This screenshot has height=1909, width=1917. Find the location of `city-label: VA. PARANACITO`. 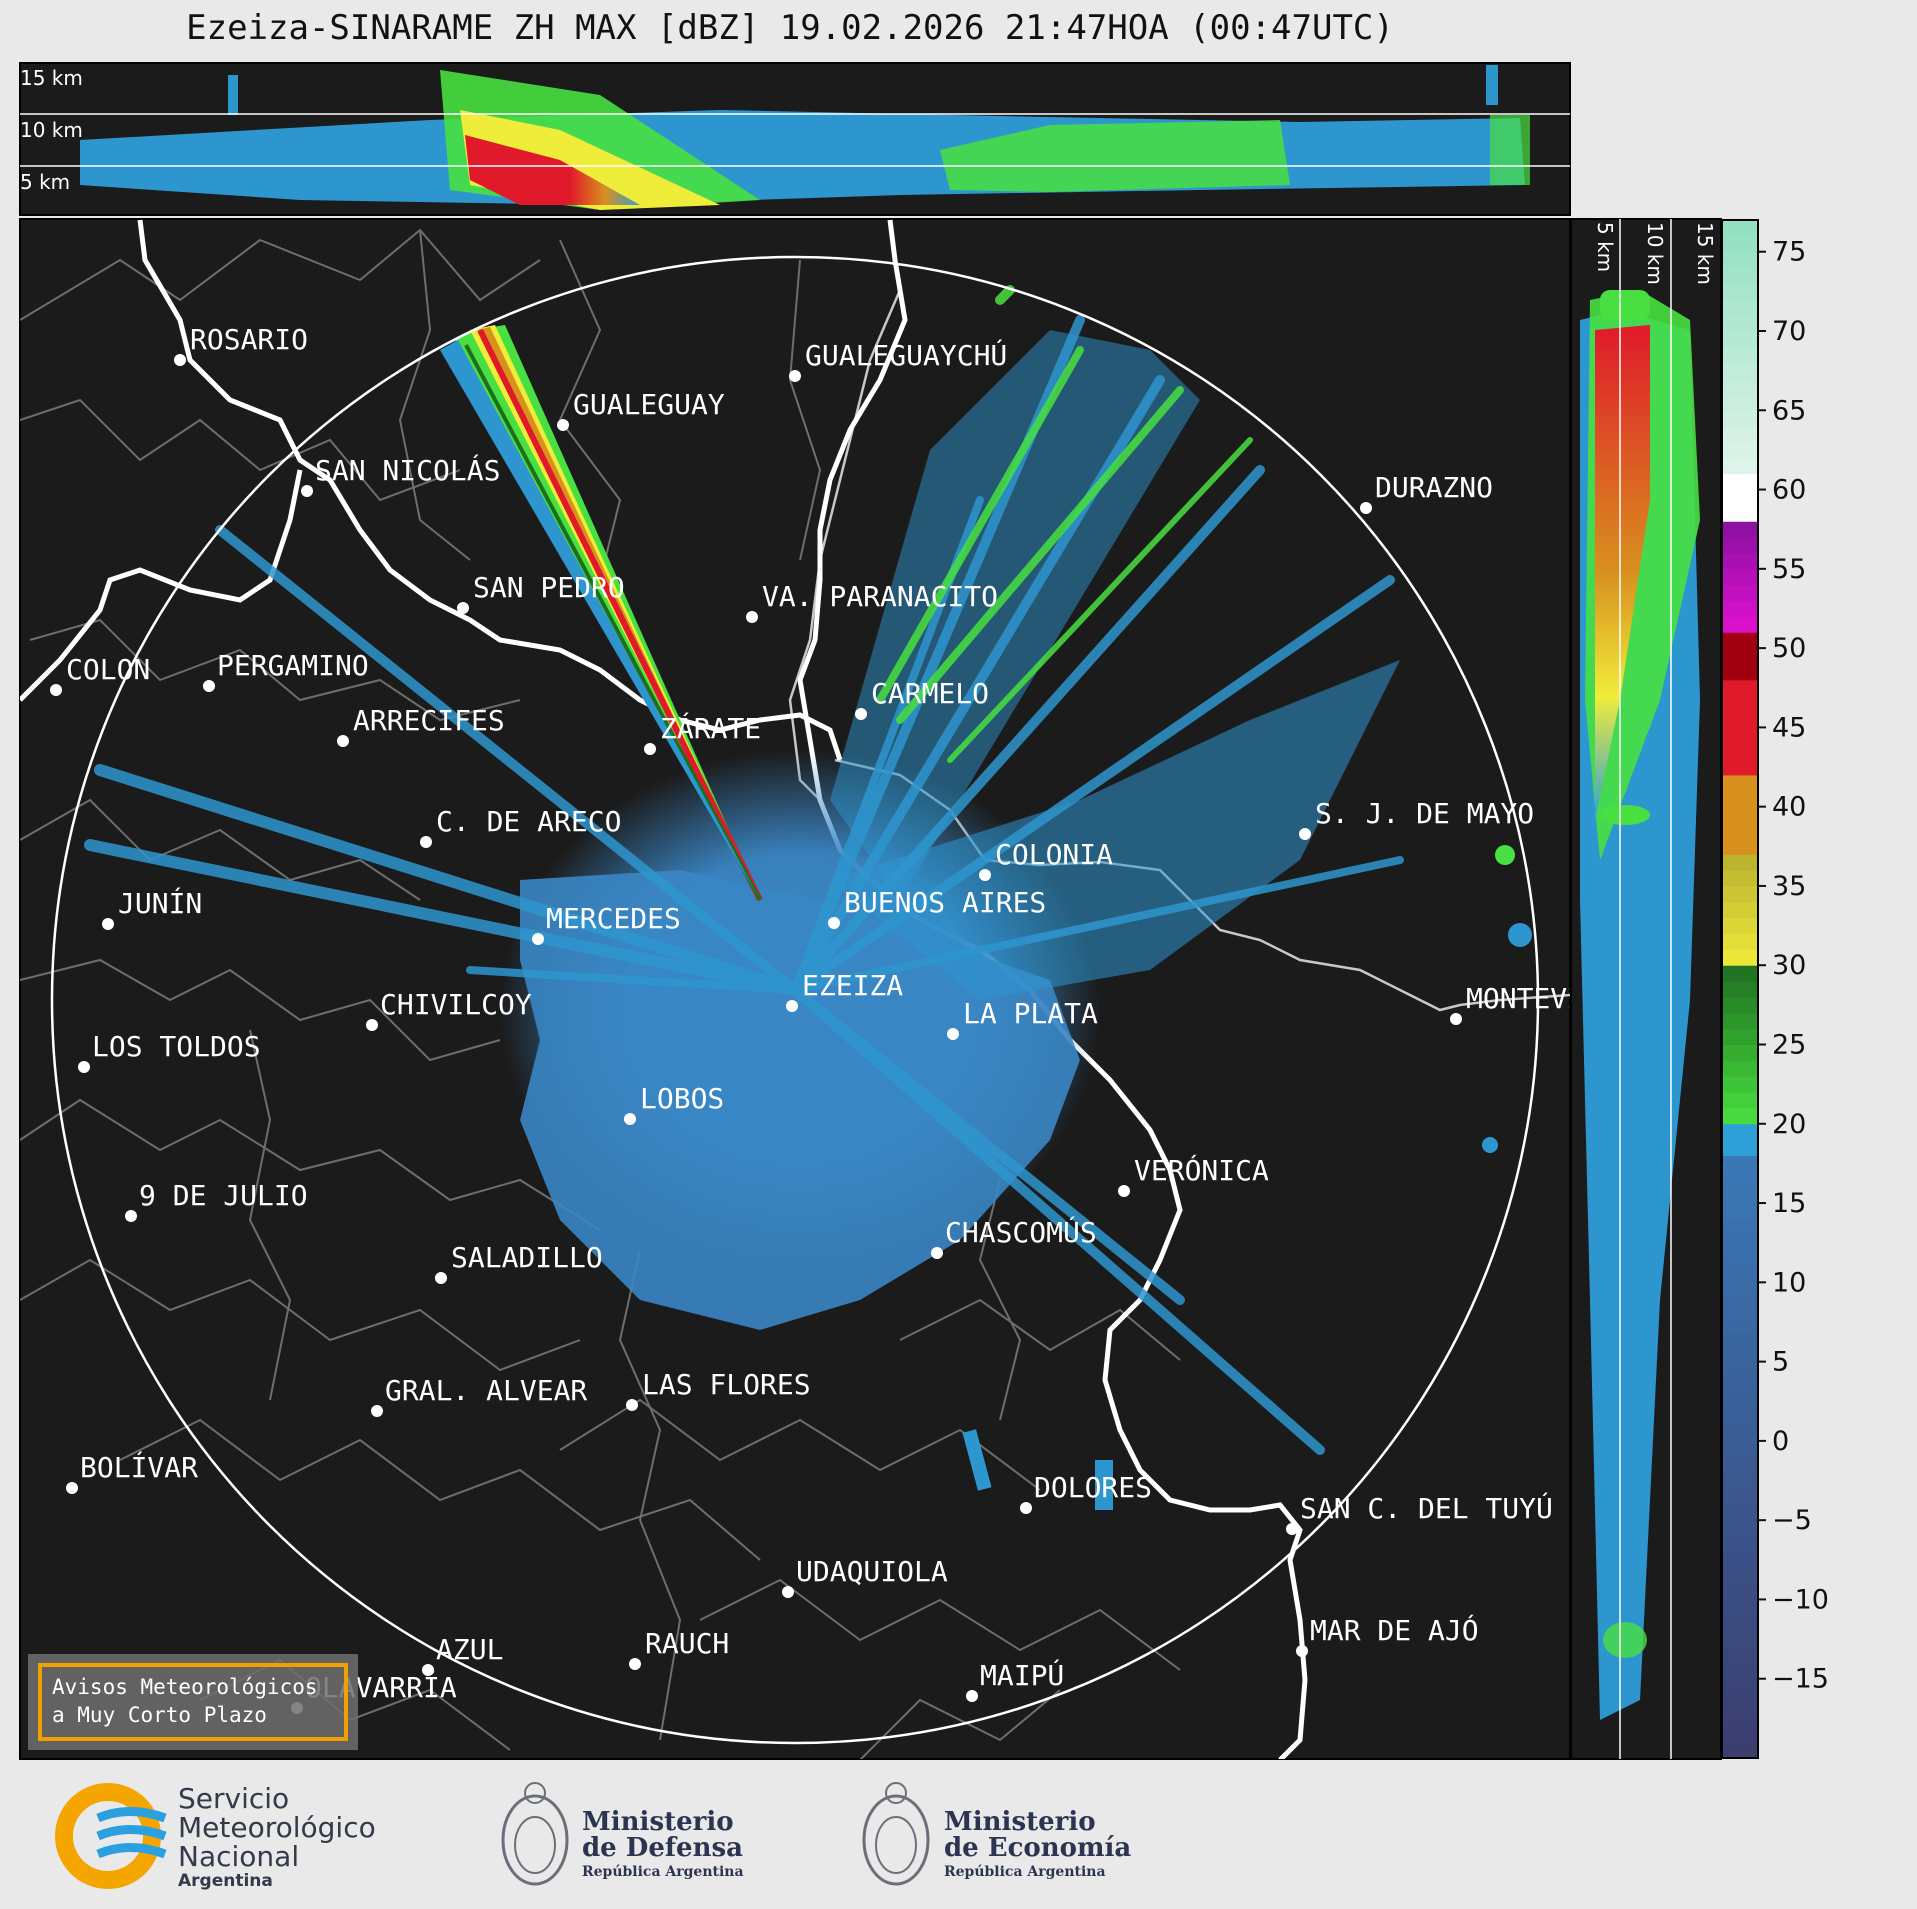

city-label: VA. PARANACITO is located at coordinates (880, 596).